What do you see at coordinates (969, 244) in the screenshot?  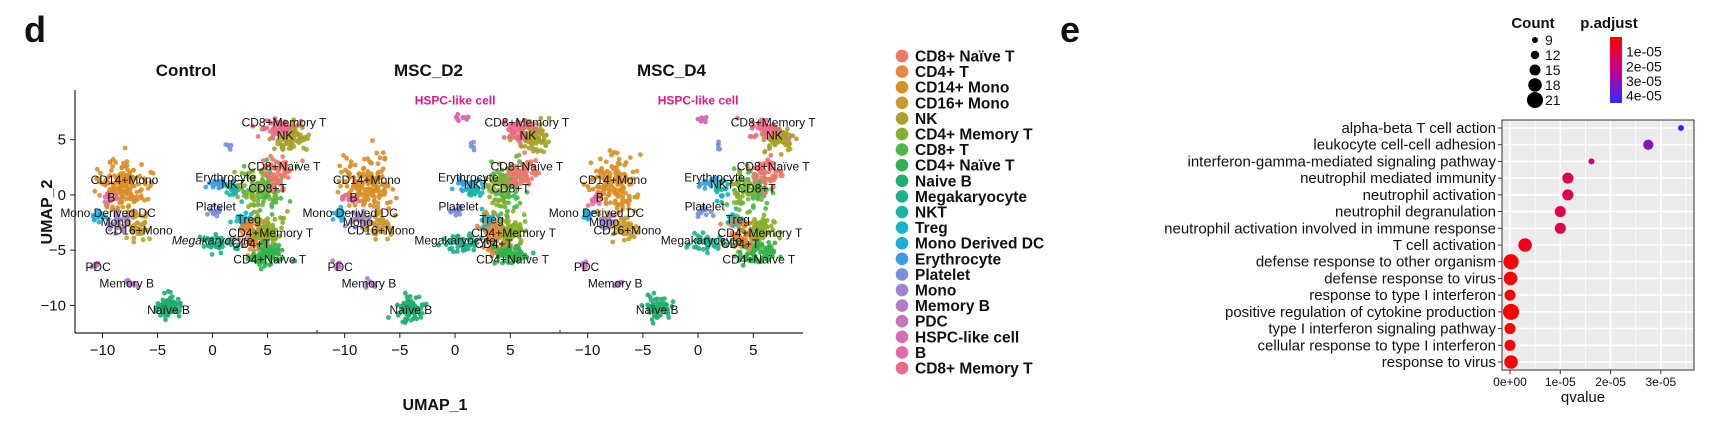 I see `legend-item: Mono Derived DC` at bounding box center [969, 244].